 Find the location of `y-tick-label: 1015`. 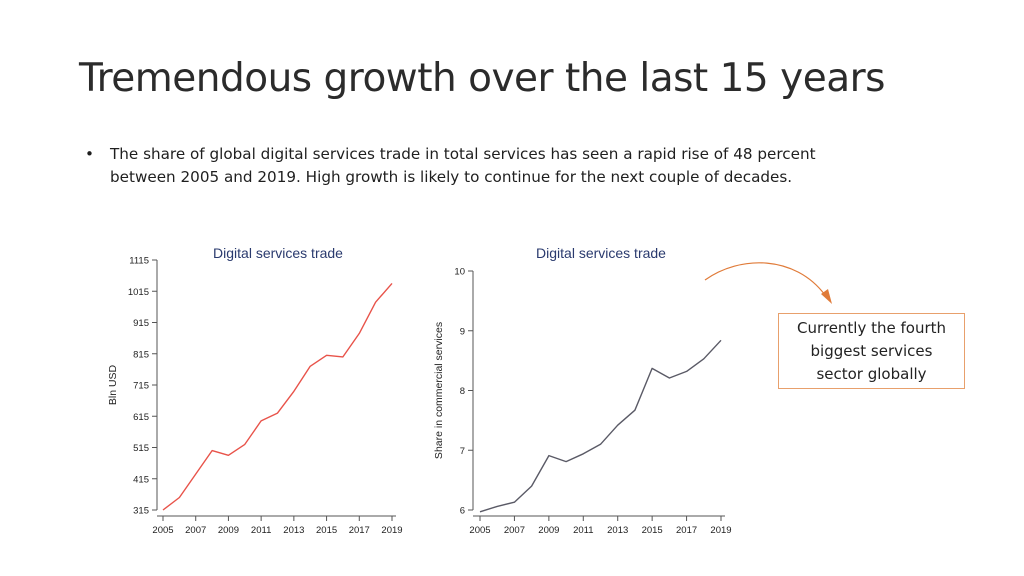

y-tick-label: 1015 is located at coordinates (138, 292).